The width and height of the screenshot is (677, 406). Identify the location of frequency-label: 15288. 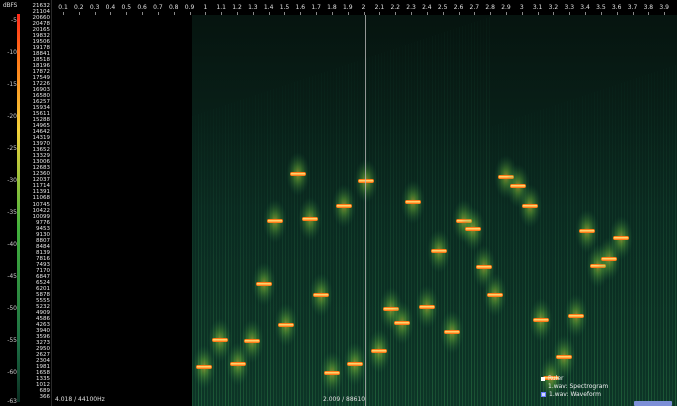
(41, 120).